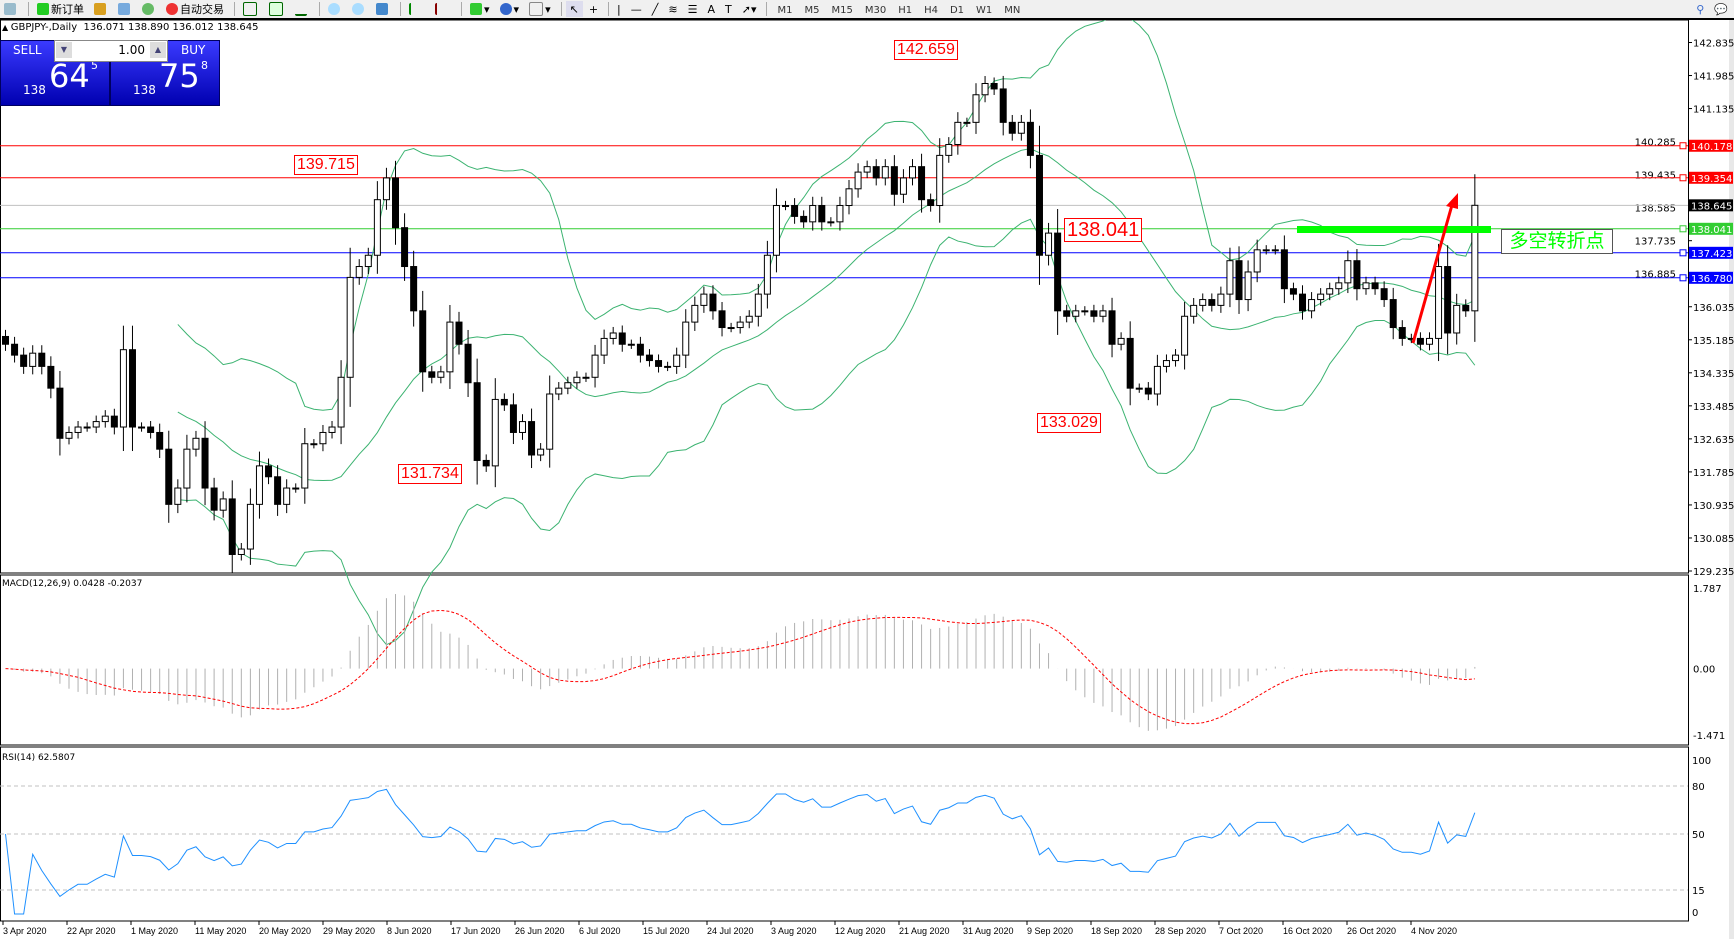 The image size is (1734, 939). I want to click on rsi-tick-label: 80, so click(1698, 787).